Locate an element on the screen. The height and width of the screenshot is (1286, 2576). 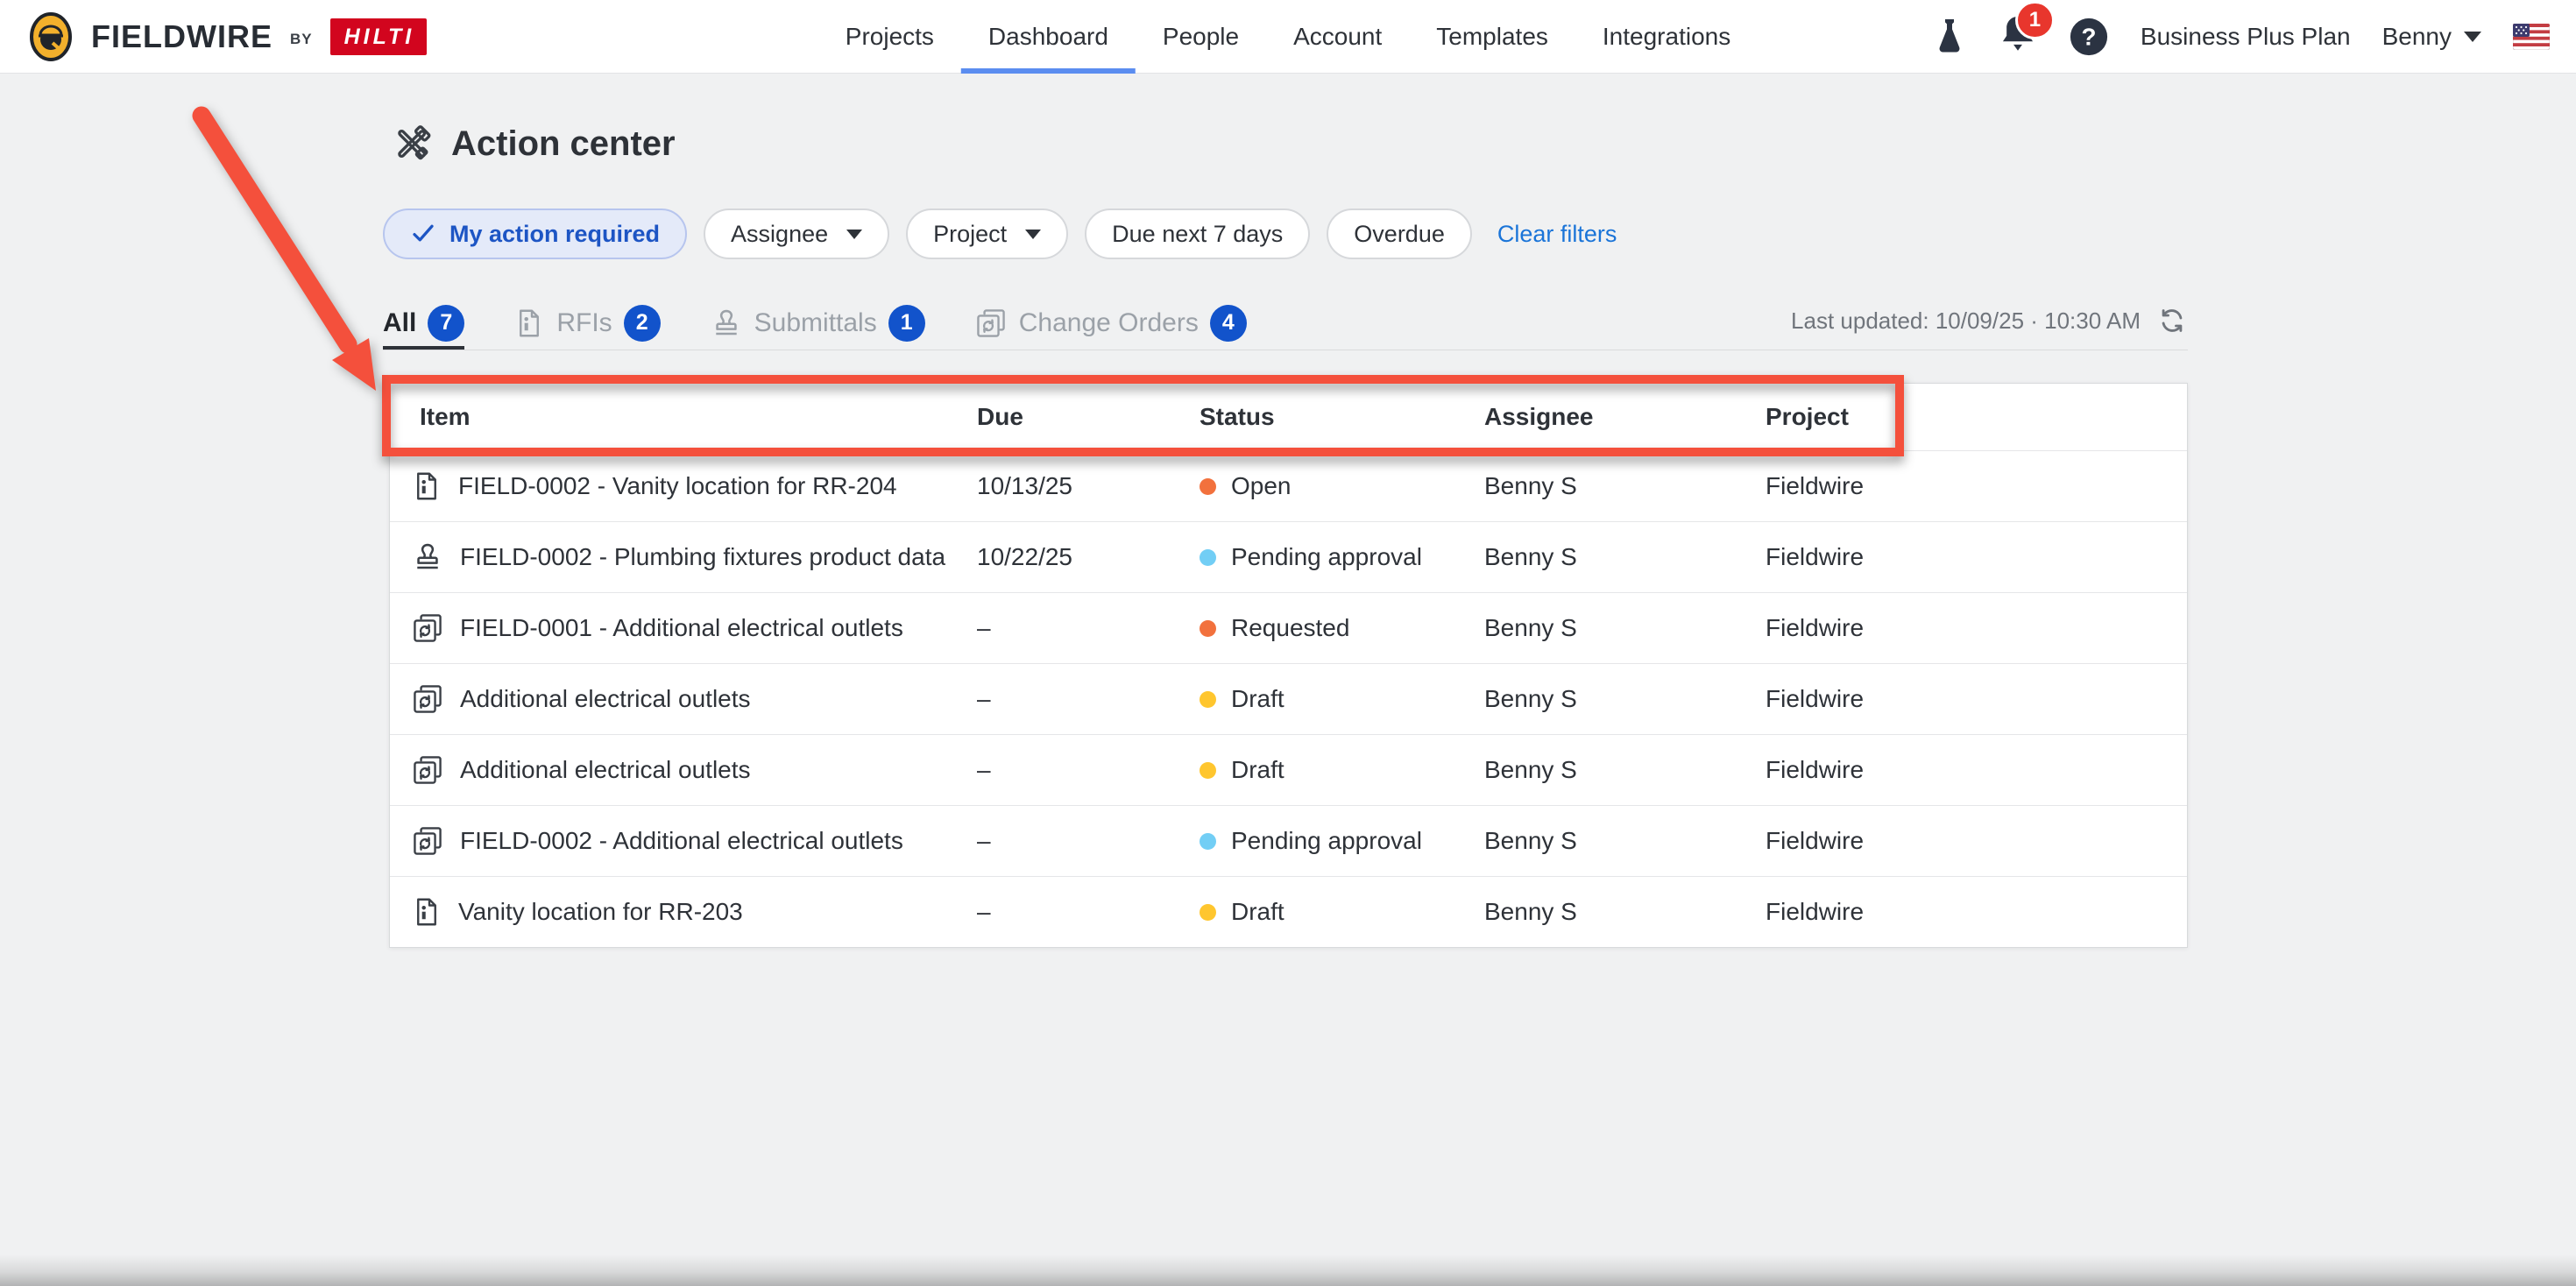
notifications-button: 1 is located at coordinates (2027, 31).